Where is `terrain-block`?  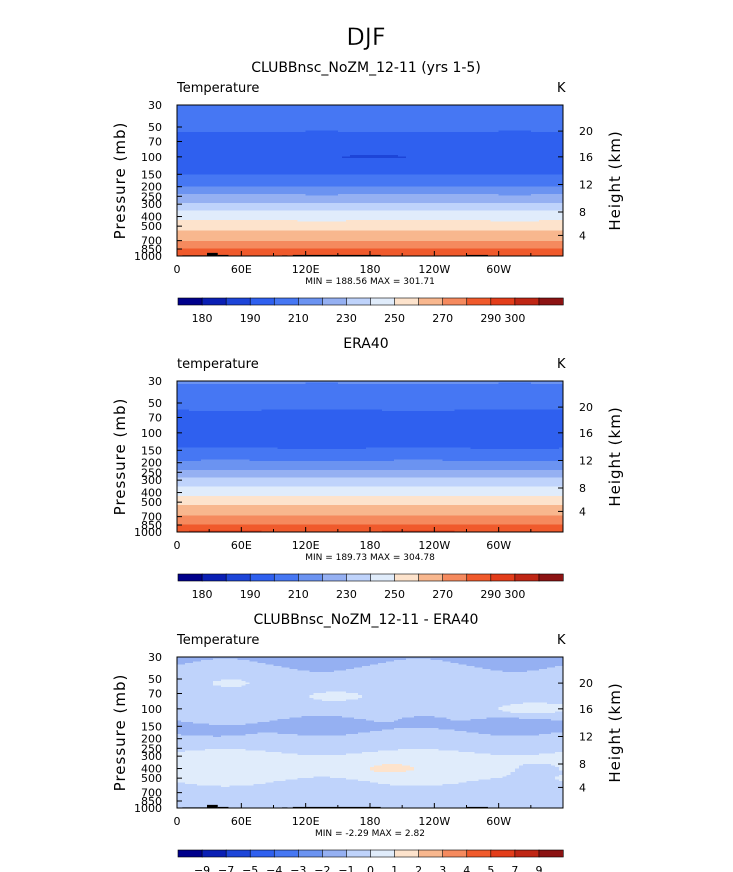 terrain-block is located at coordinates (223, 255).